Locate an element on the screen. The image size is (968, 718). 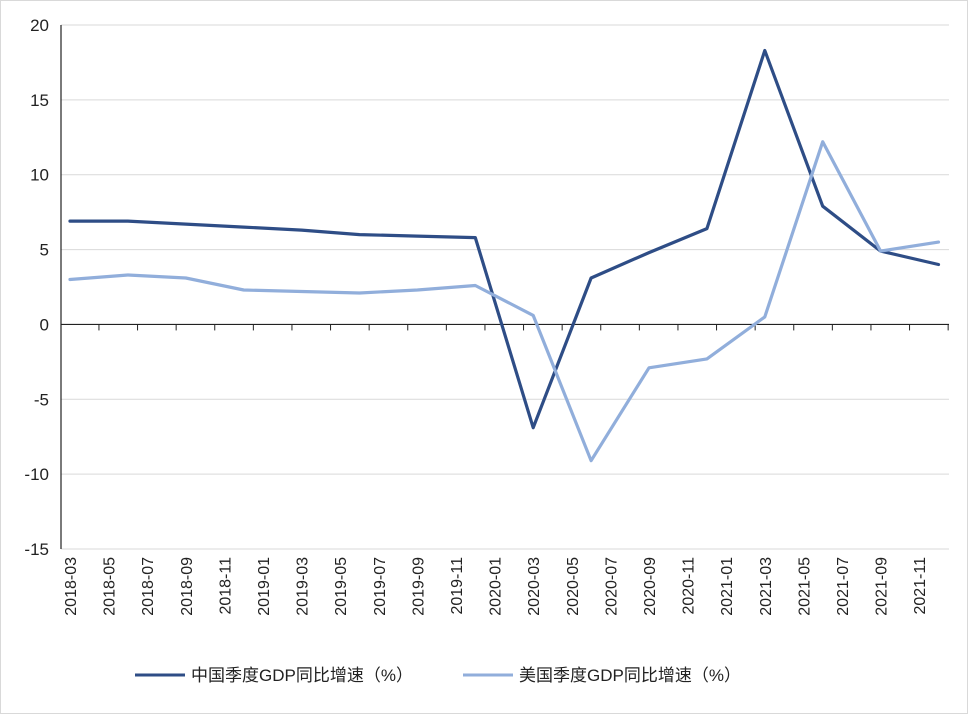
x-tick-label: 2020-09 is located at coordinates (650, 586).